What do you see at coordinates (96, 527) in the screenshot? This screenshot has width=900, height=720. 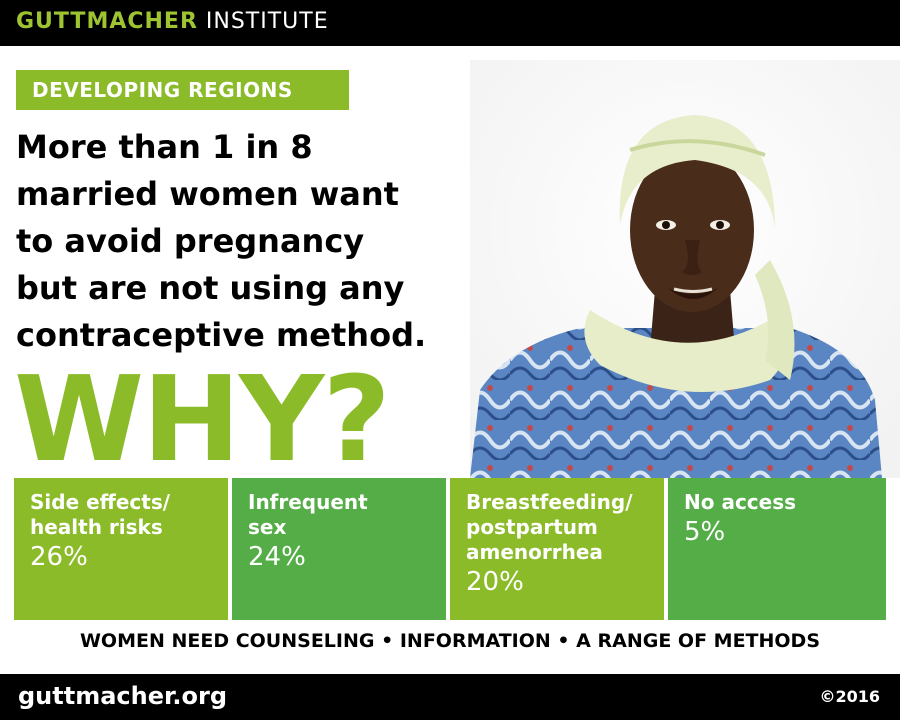 I see `stat-label-line: health risks` at bounding box center [96, 527].